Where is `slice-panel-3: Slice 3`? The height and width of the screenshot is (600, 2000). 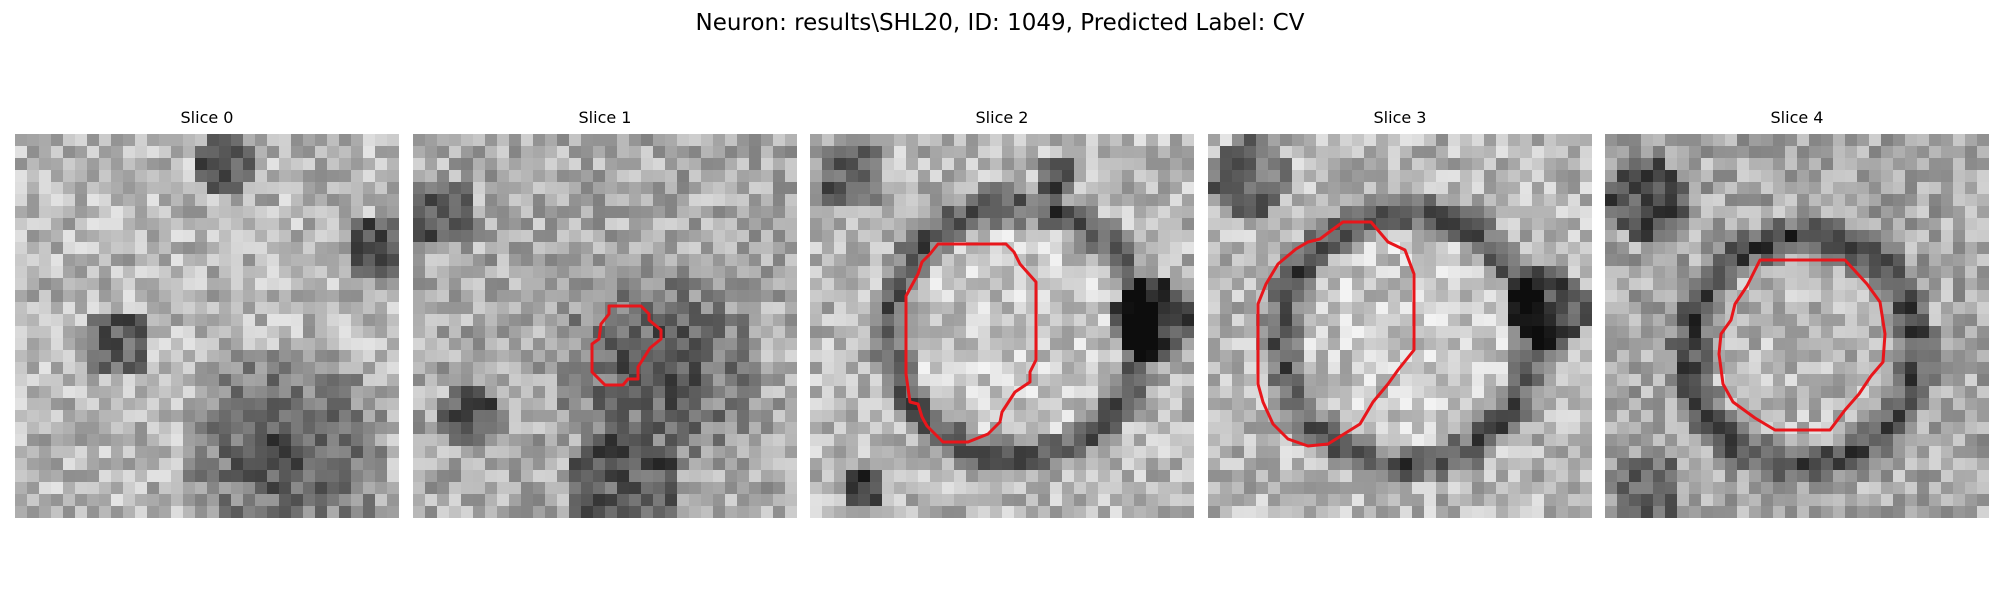 slice-panel-3: Slice 3 is located at coordinates (1400, 313).